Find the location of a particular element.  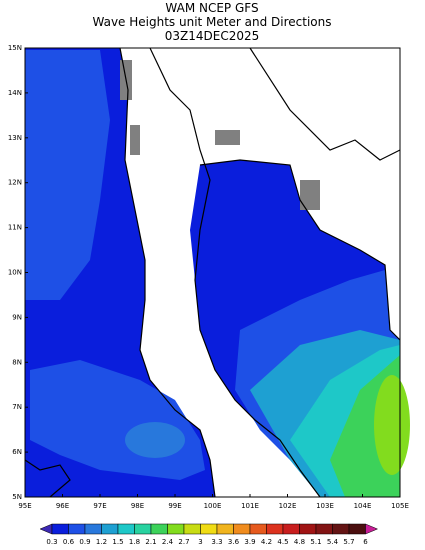

colorbar-label: 2.4 is located at coordinates (168, 542).